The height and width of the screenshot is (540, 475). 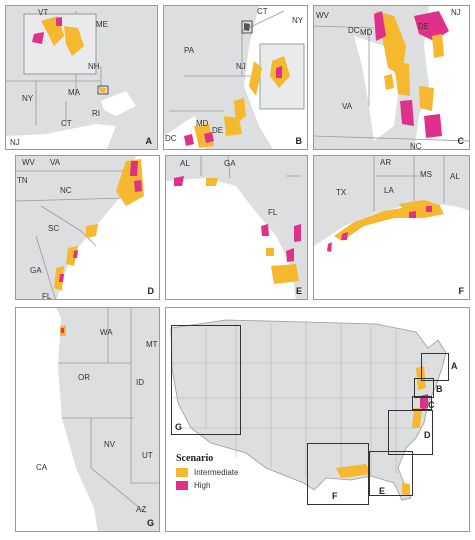 I want to click on legend: Scenario Intermediate High, so click(x=207, y=471).